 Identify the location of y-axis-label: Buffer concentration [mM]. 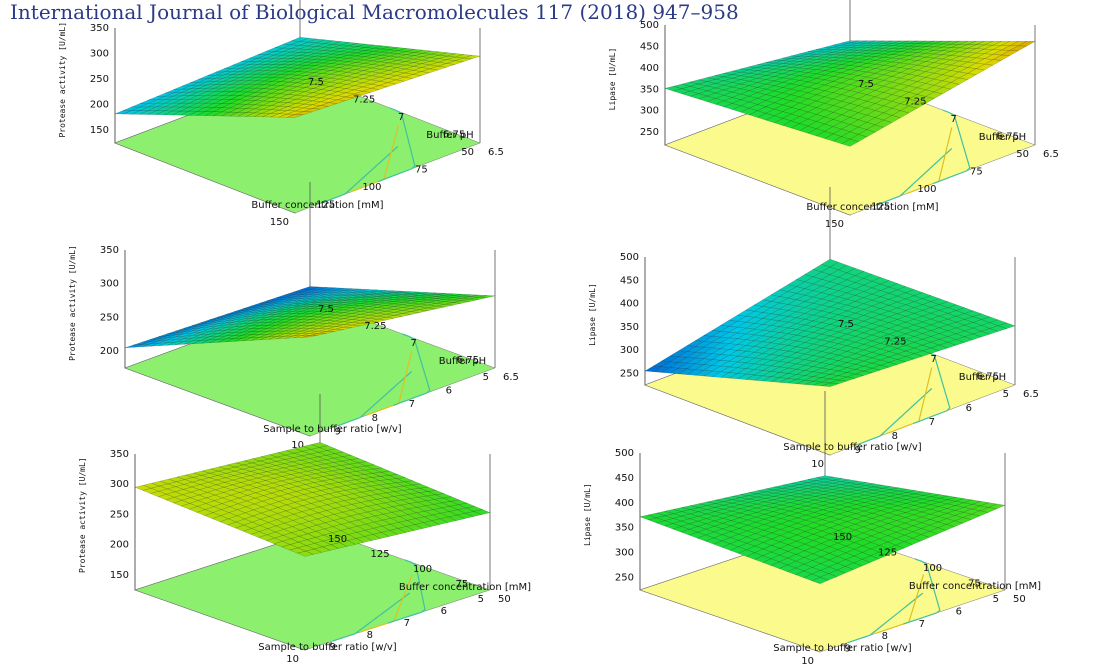
(465, 587).